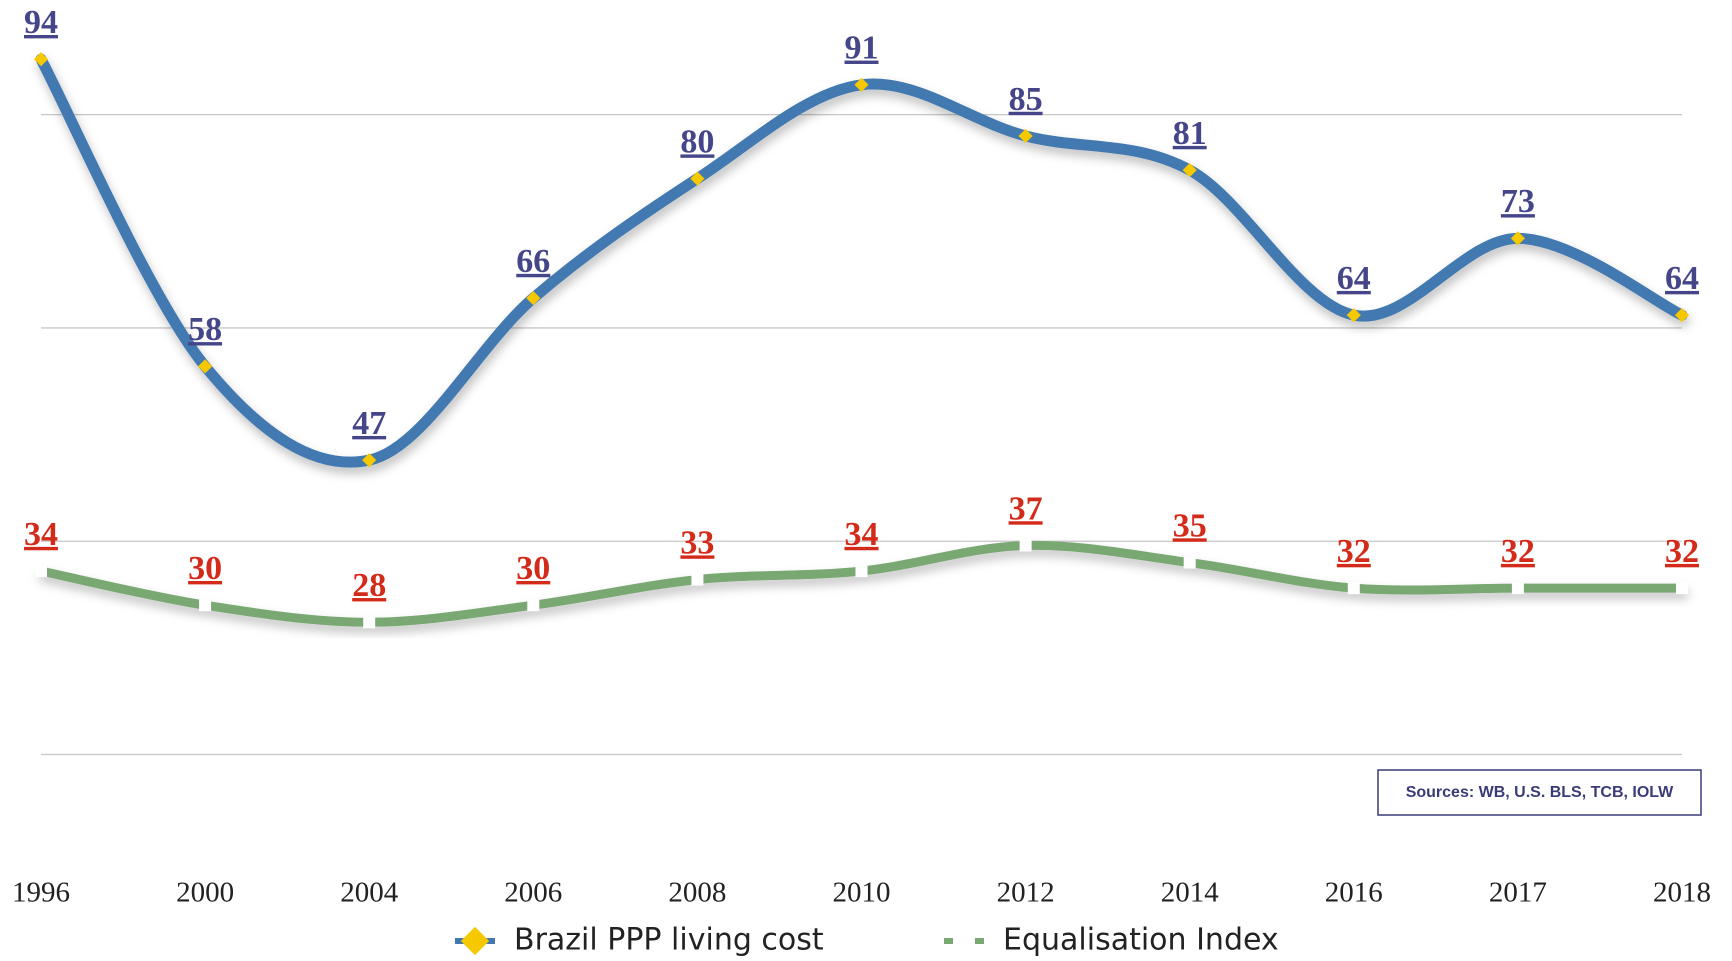  Describe the element at coordinates (1026, 893) in the screenshot. I see `x-tick-label: 2012` at that location.